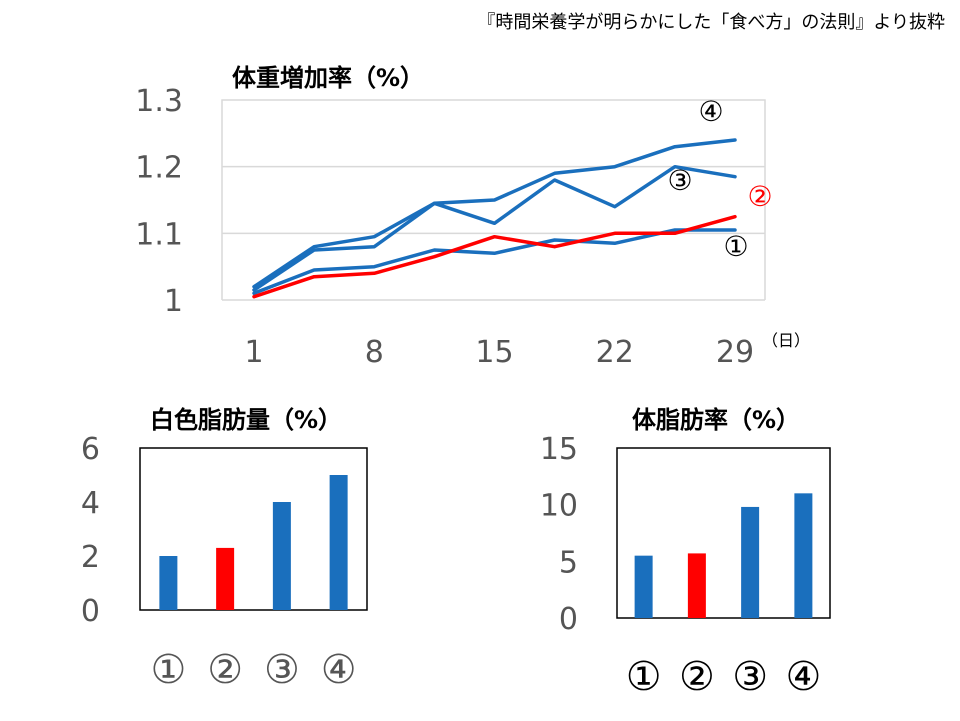 The image size is (960, 721). I want to click on body-fat-category-label-3: ③, so click(750, 677).